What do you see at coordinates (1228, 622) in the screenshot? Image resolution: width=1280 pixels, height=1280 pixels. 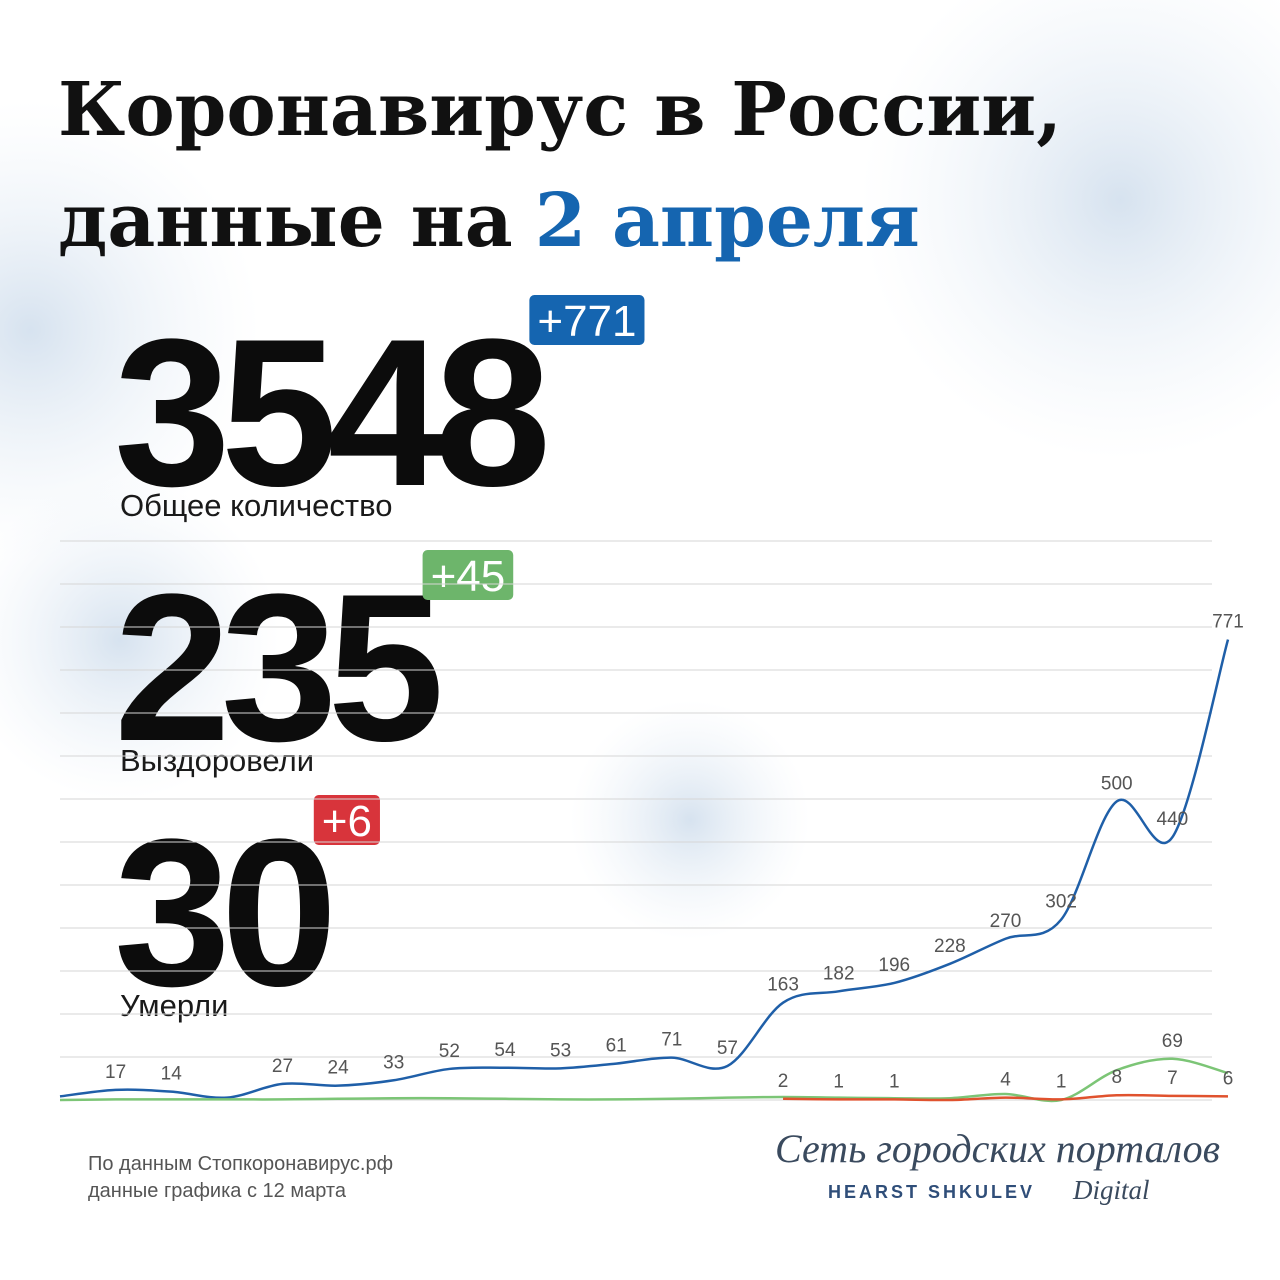 I see `value-label: 771` at bounding box center [1228, 622].